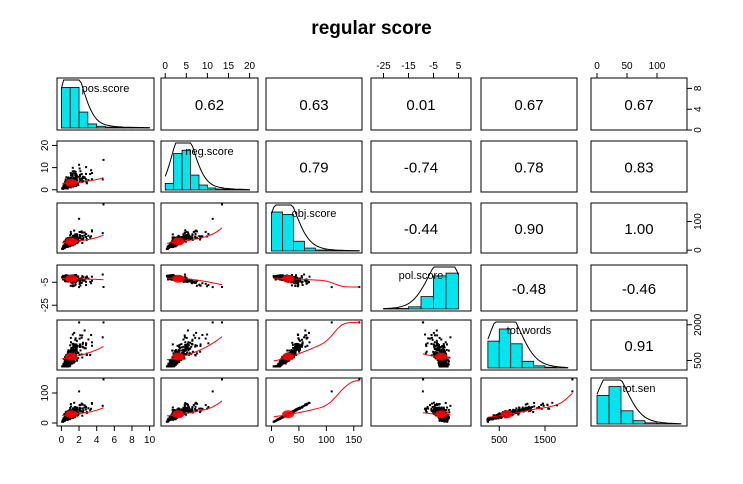 This screenshot has height=484, width=743. I want to click on x-tick-label: 0, so click(62, 440).